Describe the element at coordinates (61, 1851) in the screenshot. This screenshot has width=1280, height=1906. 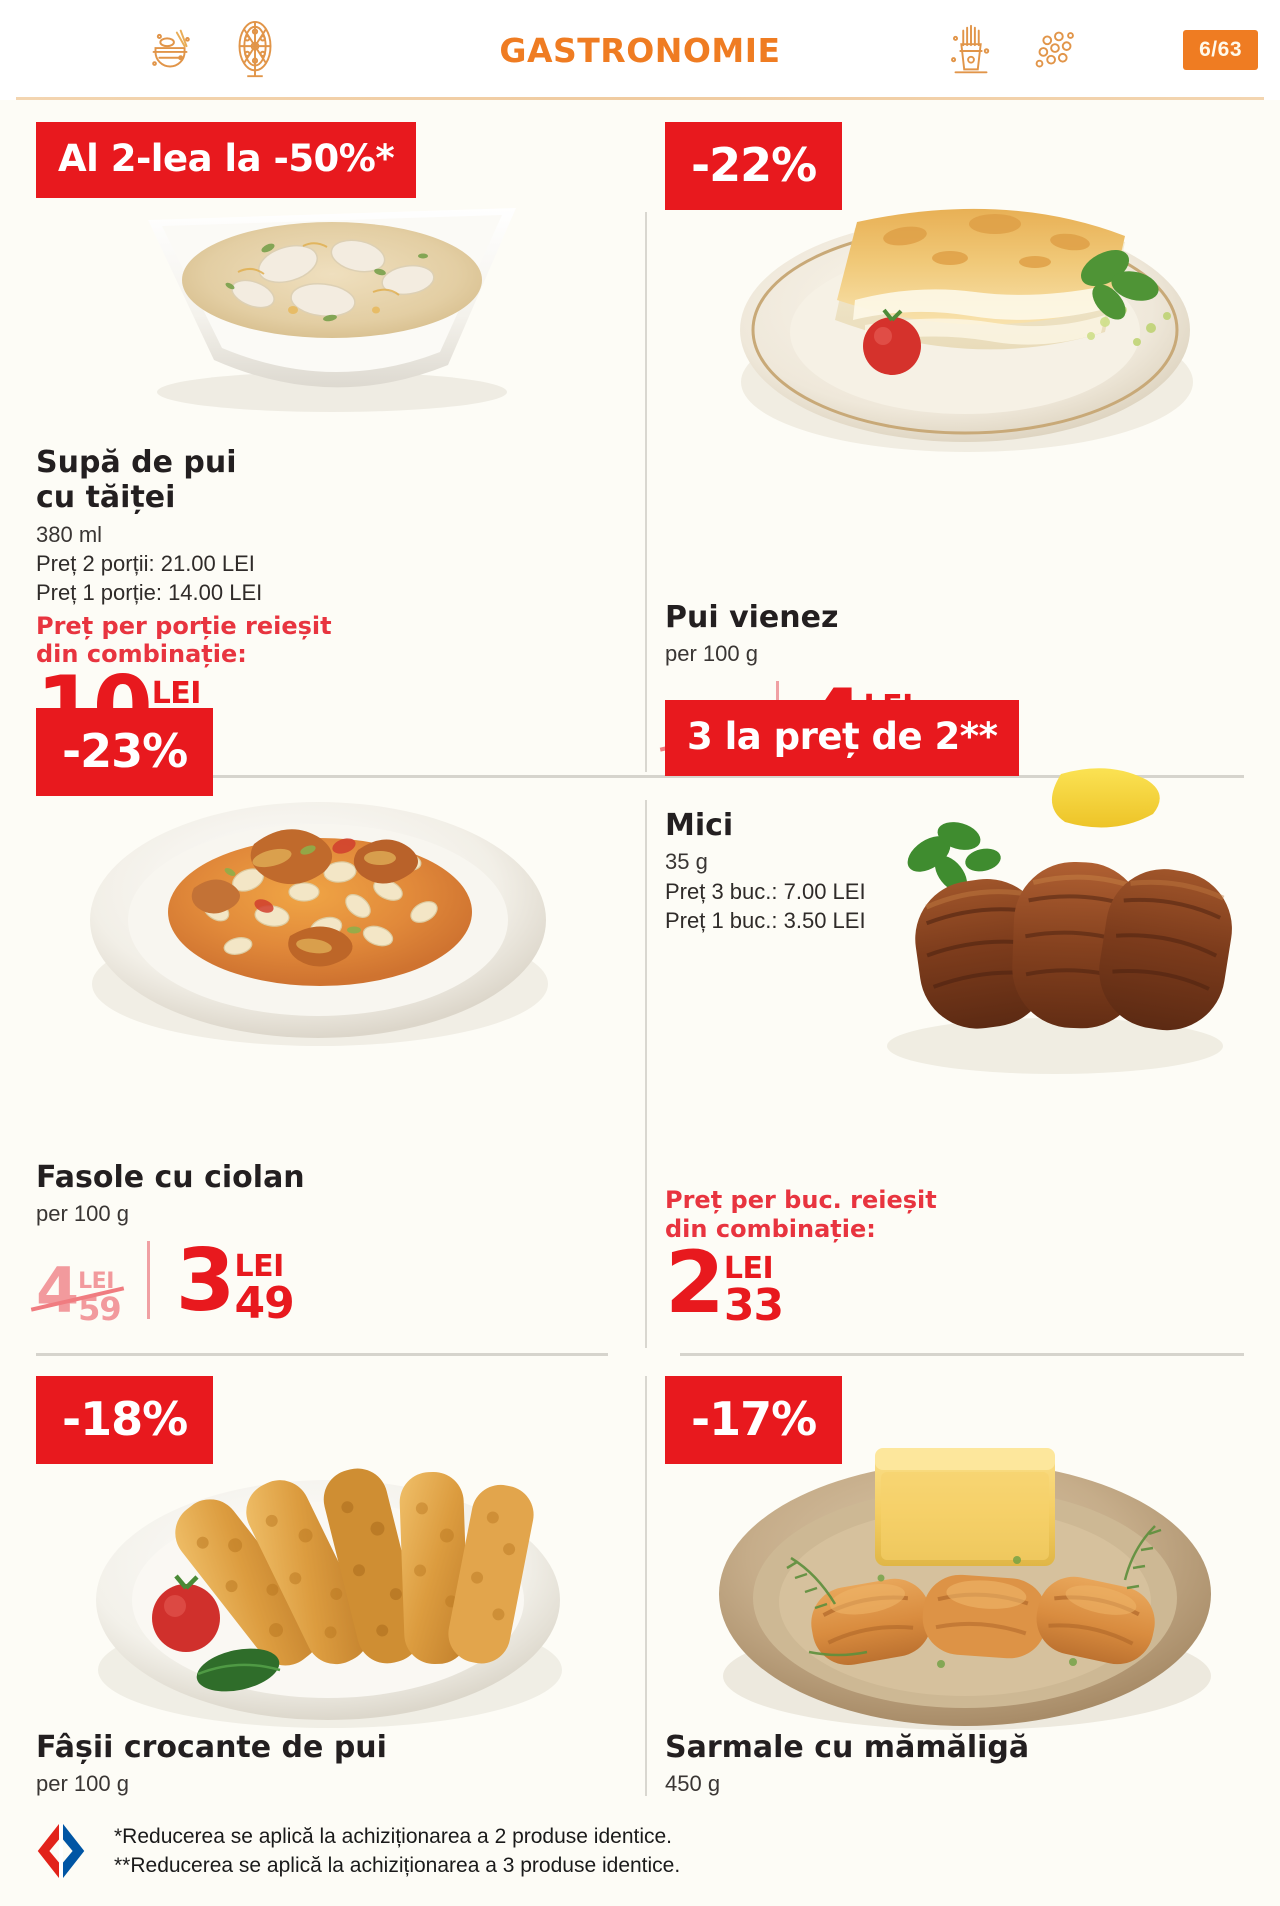
I see `carrefour-logo` at that location.